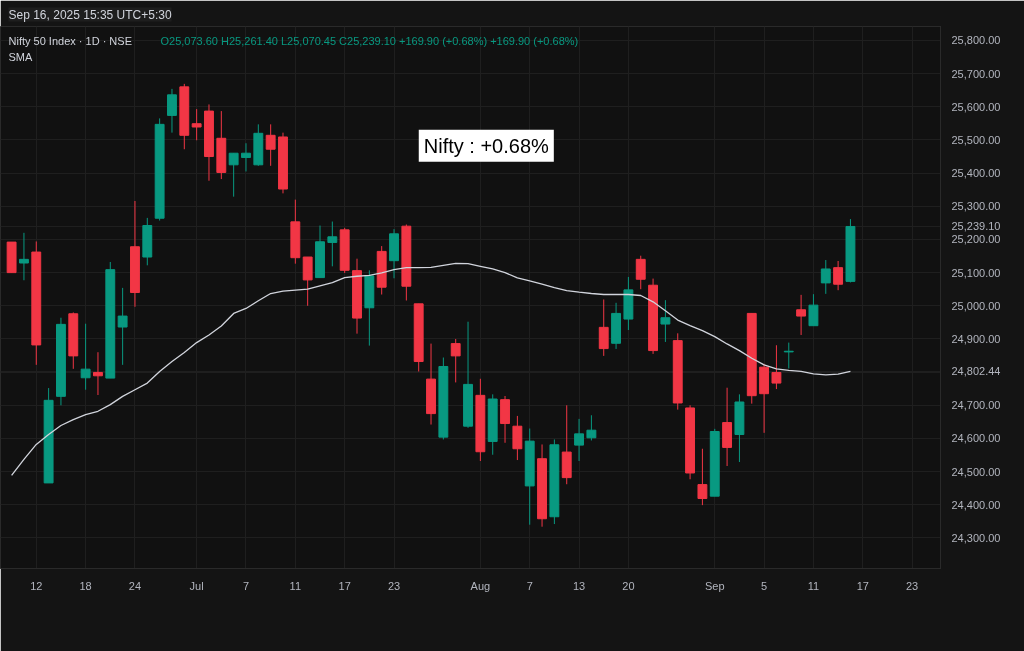 The width and height of the screenshot is (1024, 651). I want to click on y-tick-label: 25,300.00, so click(976, 206).